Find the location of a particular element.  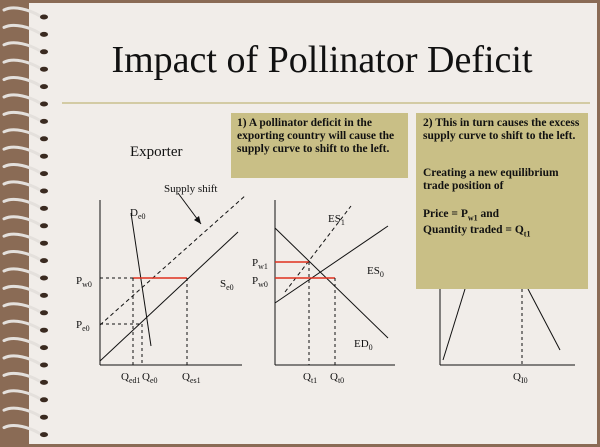

exporter-supply-shifted is located at coordinates (173, 260).